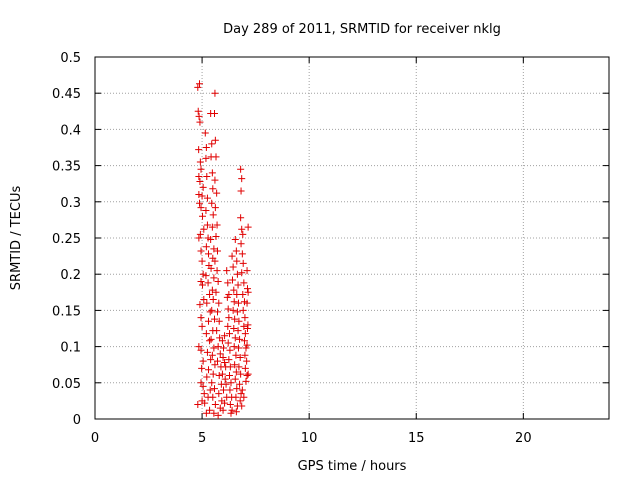  Describe the element at coordinates (66, 167) in the screenshot. I see `y-tick-label: 0.35` at that location.